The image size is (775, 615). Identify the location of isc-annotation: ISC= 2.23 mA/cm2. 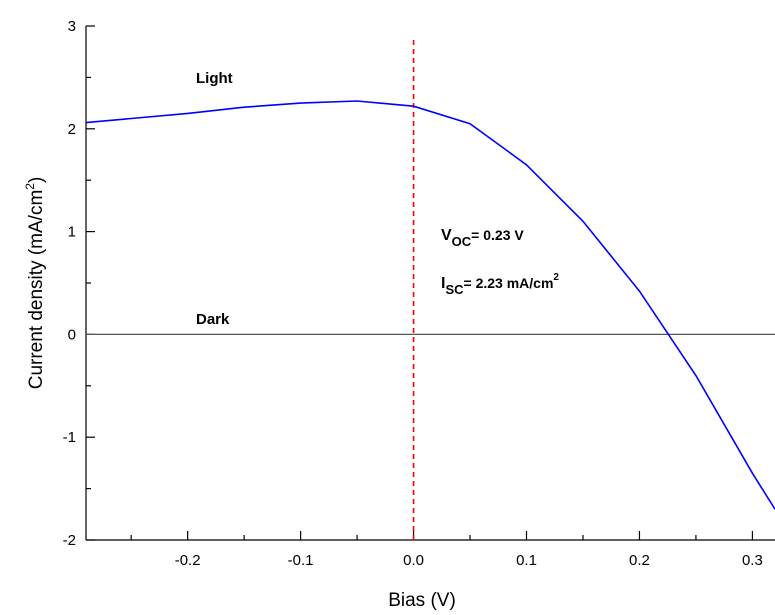
(500, 284).